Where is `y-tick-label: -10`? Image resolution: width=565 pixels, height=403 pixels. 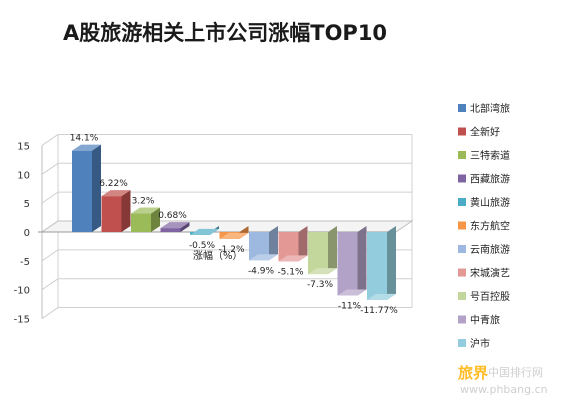
y-tick-label: -10 is located at coordinates (22, 291).